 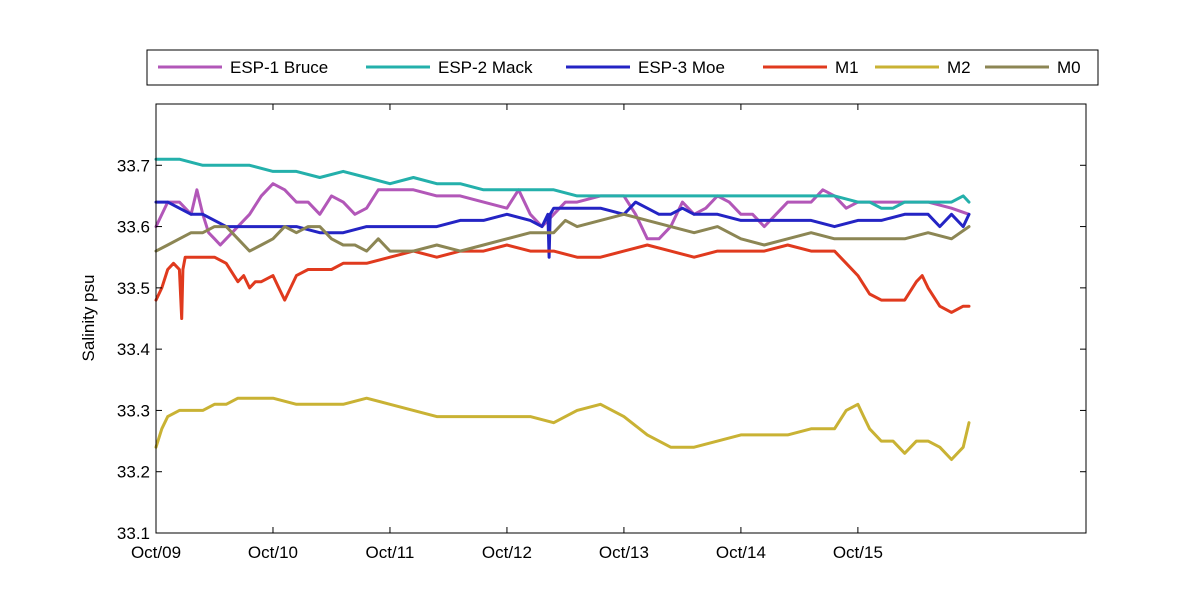 What do you see at coordinates (1069, 67) in the screenshot?
I see `legend-label-m0: M0` at bounding box center [1069, 67].